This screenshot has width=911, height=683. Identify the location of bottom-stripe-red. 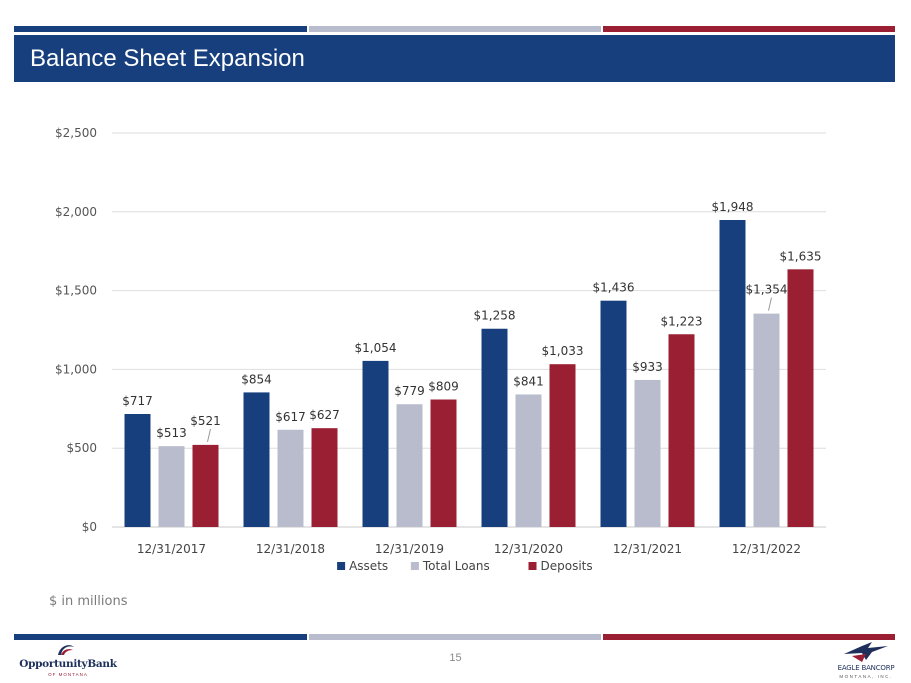
(749, 637).